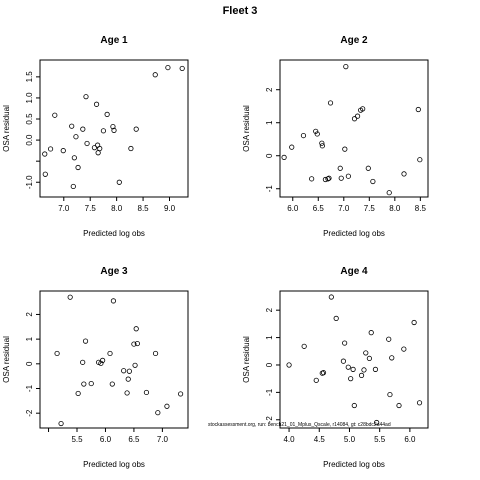  Describe the element at coordinates (77, 439) in the screenshot. I see `x-tick-label: 5.5` at that location.